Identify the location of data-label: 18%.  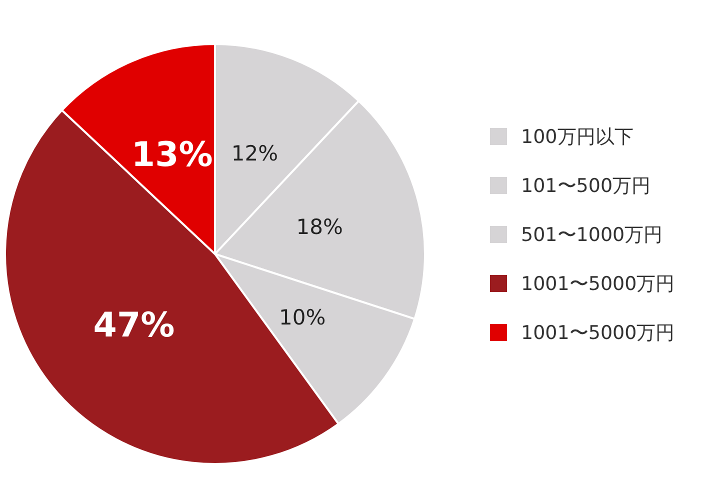
(319, 227).